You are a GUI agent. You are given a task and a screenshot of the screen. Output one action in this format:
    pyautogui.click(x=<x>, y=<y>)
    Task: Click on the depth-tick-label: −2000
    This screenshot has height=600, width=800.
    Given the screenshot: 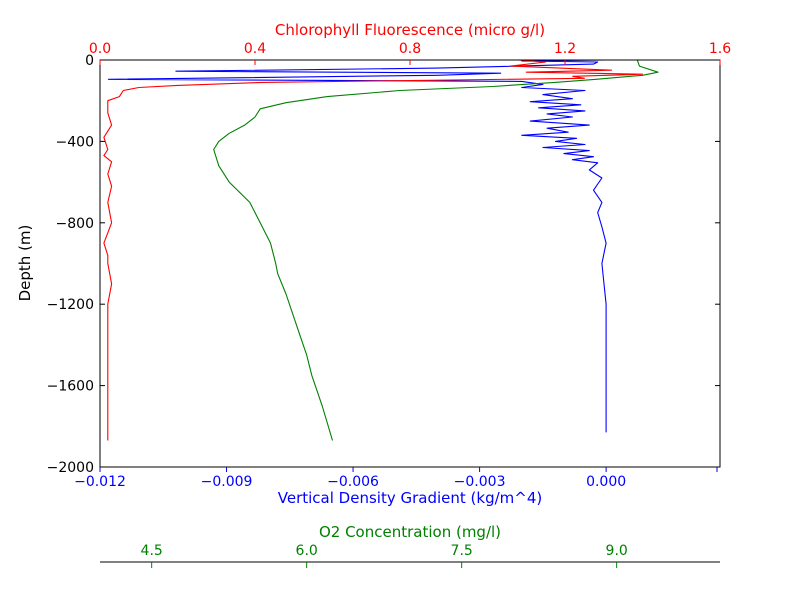 What is the action you would take?
    pyautogui.click(x=70, y=468)
    